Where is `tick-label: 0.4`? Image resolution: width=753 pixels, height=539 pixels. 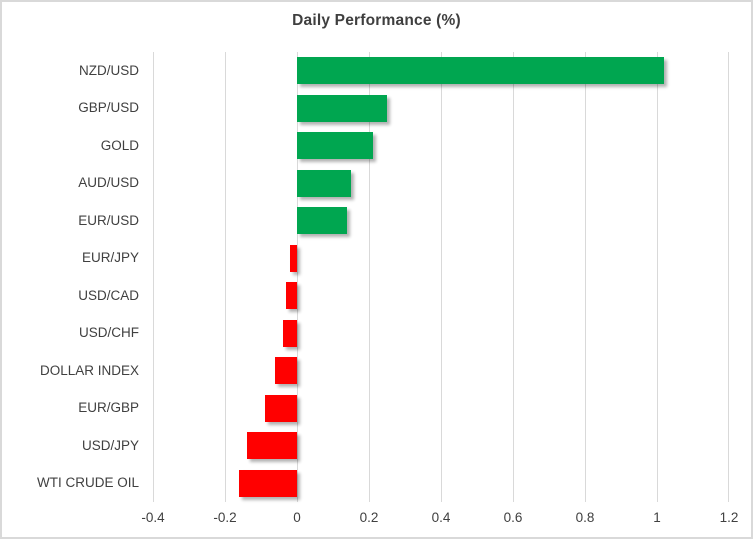
tick-label: 0.4 is located at coordinates (441, 517).